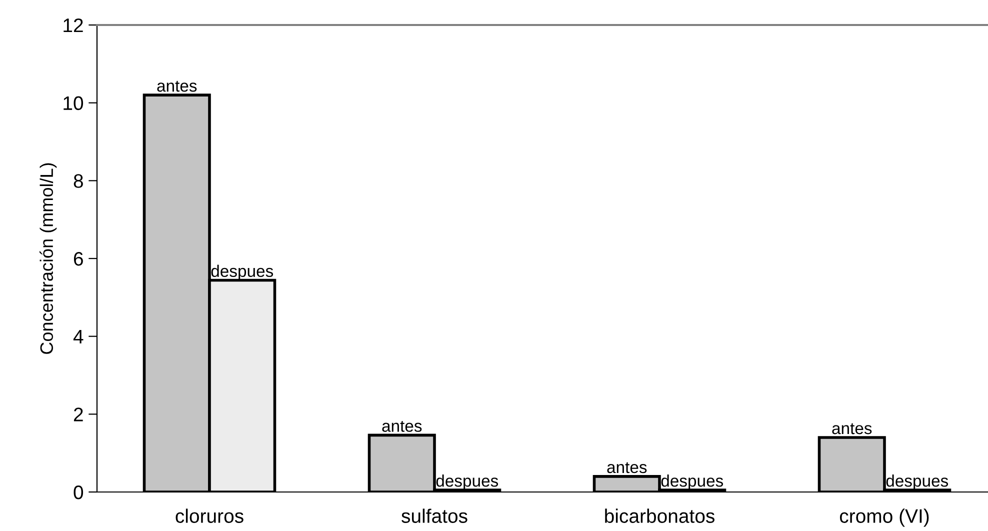 Image resolution: width=988 pixels, height=531 pixels. What do you see at coordinates (48, 258) in the screenshot?
I see `y-axis-title: Concentración (mmol/L)` at bounding box center [48, 258].